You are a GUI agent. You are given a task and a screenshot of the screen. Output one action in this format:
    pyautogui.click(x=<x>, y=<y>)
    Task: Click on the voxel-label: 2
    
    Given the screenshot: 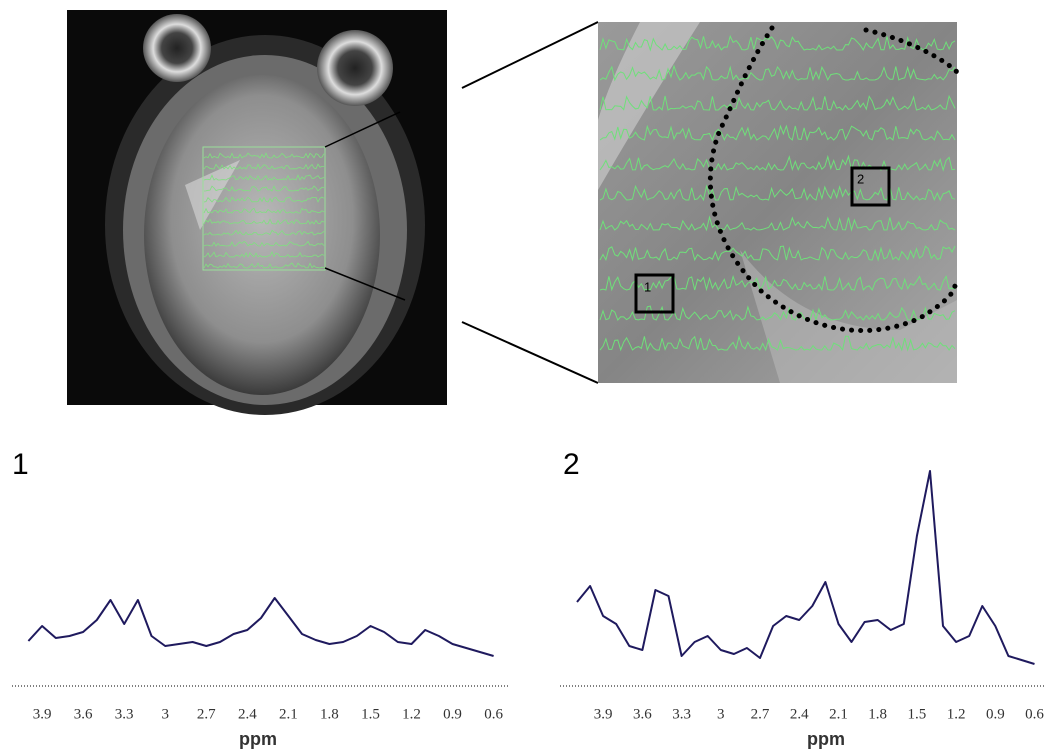 What is the action you would take?
    pyautogui.click(x=860, y=178)
    